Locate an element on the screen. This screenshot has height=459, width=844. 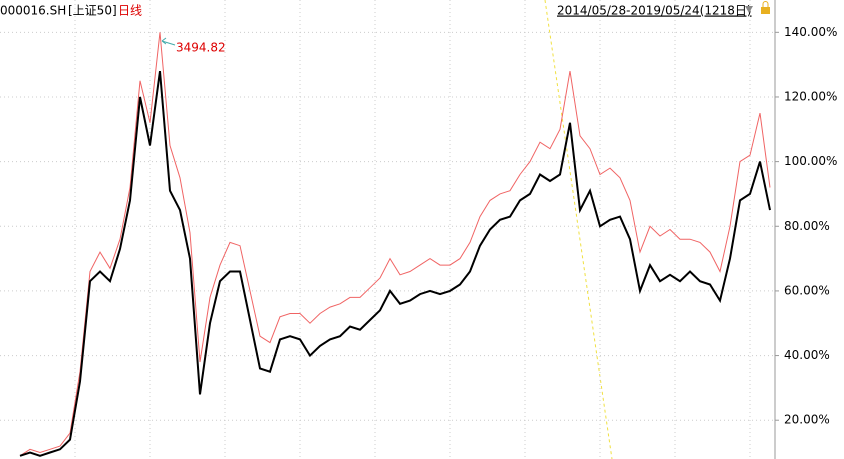
stock-code: 000016.SH is located at coordinates (33, 11).